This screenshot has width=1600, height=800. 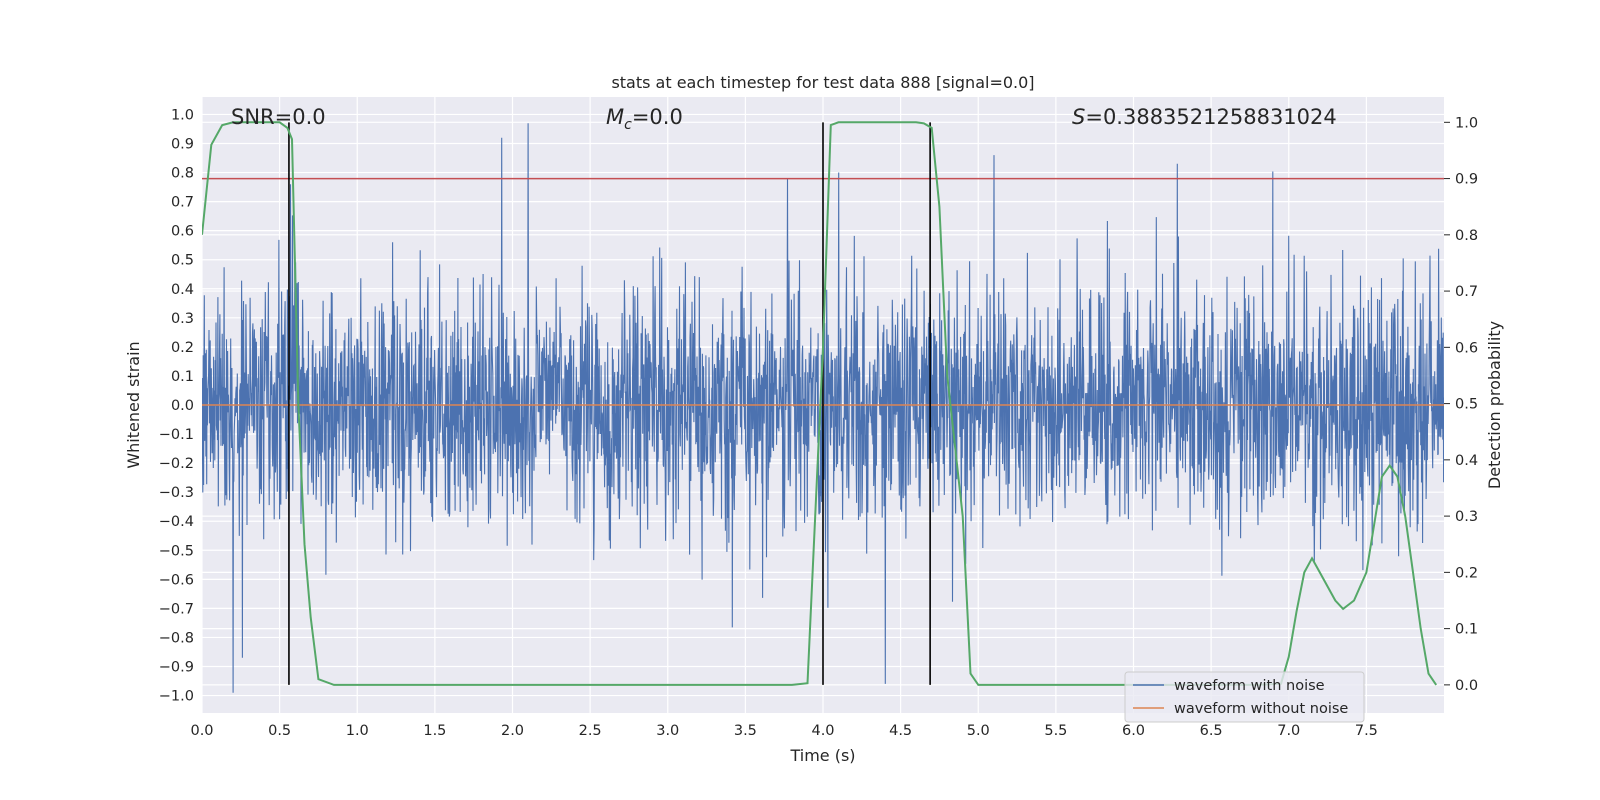 What do you see at coordinates (182, 261) in the screenshot?
I see `left-y-tick-label: 0.5` at bounding box center [182, 261].